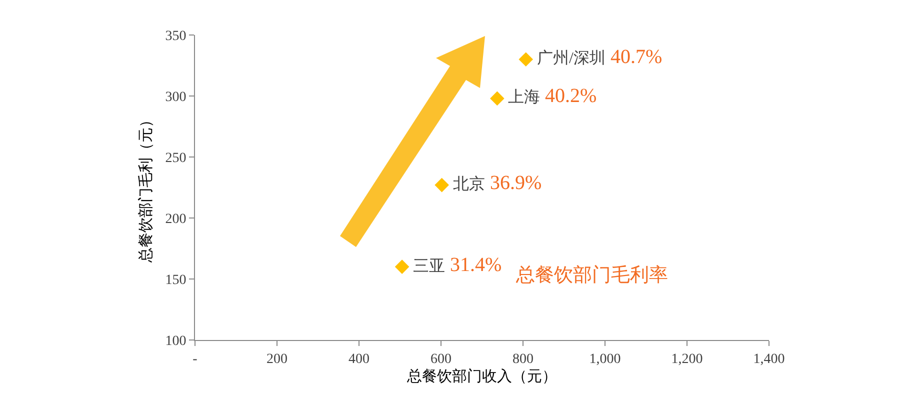 The image size is (905, 406). I want to click on x-tick-label: 1,400, so click(769, 359).